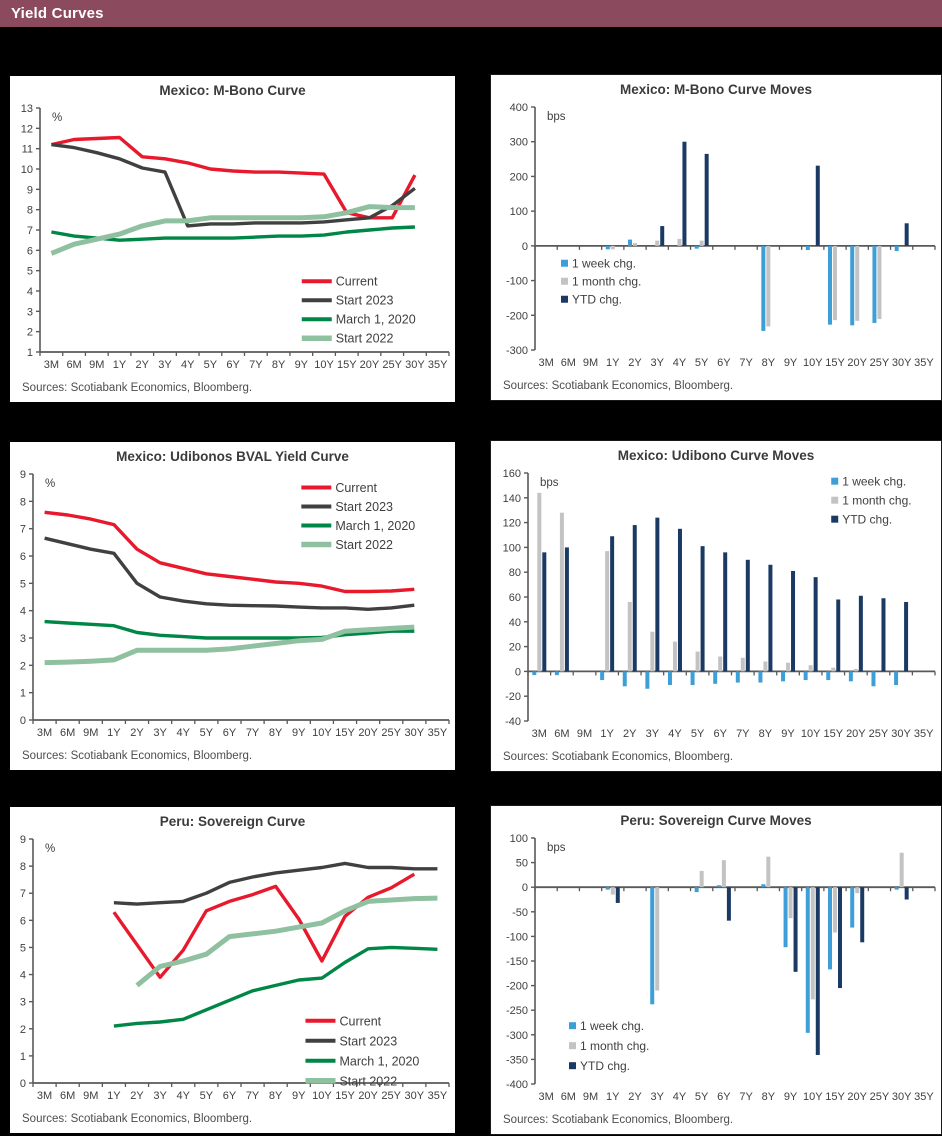 This screenshot has width=942, height=1136. Describe the element at coordinates (522, 864) in the screenshot. I see `svg-text: 50` at that location.